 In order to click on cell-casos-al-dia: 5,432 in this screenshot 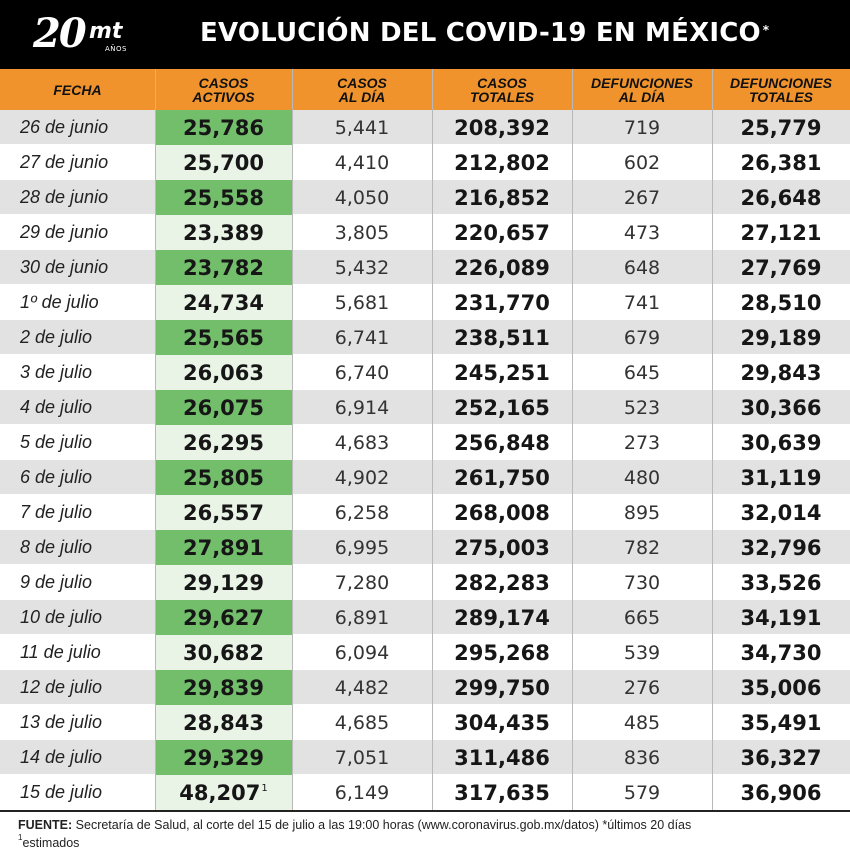, I will do `click(362, 267)`.